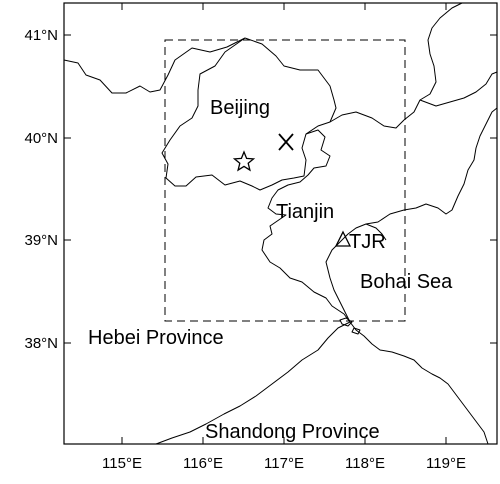  What do you see at coordinates (41, 343) in the screenshot?
I see `lat-label-38: 38°N` at bounding box center [41, 343].